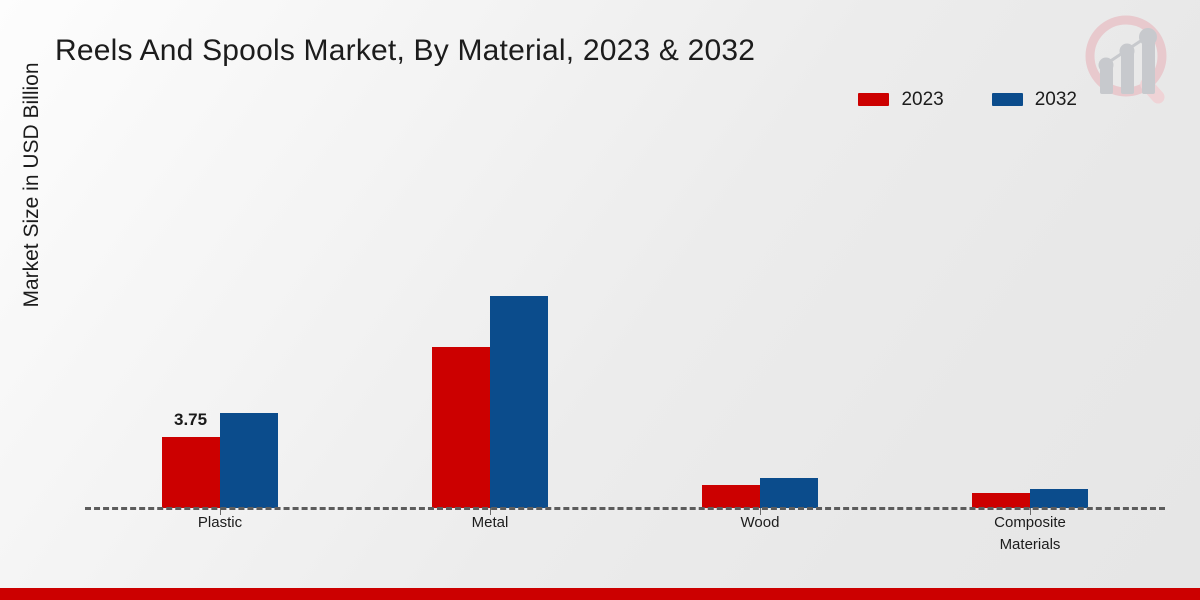 The width and height of the screenshot is (1200, 600). What do you see at coordinates (220, 511) in the screenshot?
I see `tick-plastic` at bounding box center [220, 511].